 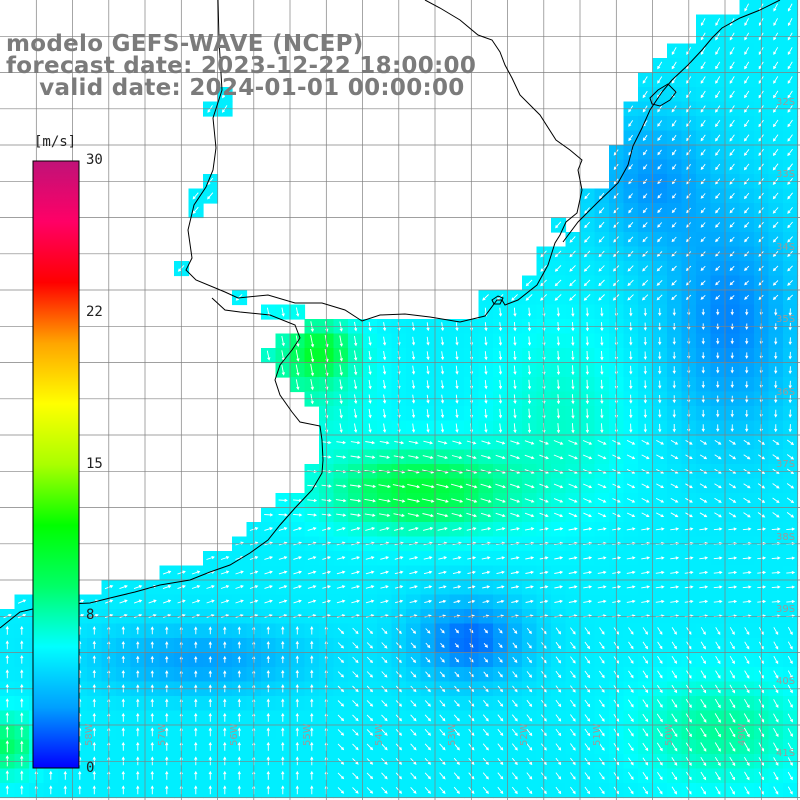 What do you see at coordinates (597, 734) in the screenshot?
I see `lon-label-51w: 51W` at bounding box center [597, 734].